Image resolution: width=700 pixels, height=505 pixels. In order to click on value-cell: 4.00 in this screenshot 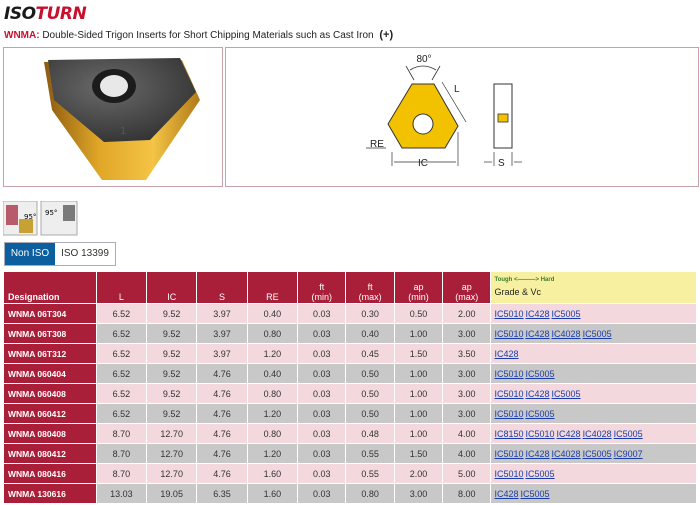, I will do `click(467, 453)`.